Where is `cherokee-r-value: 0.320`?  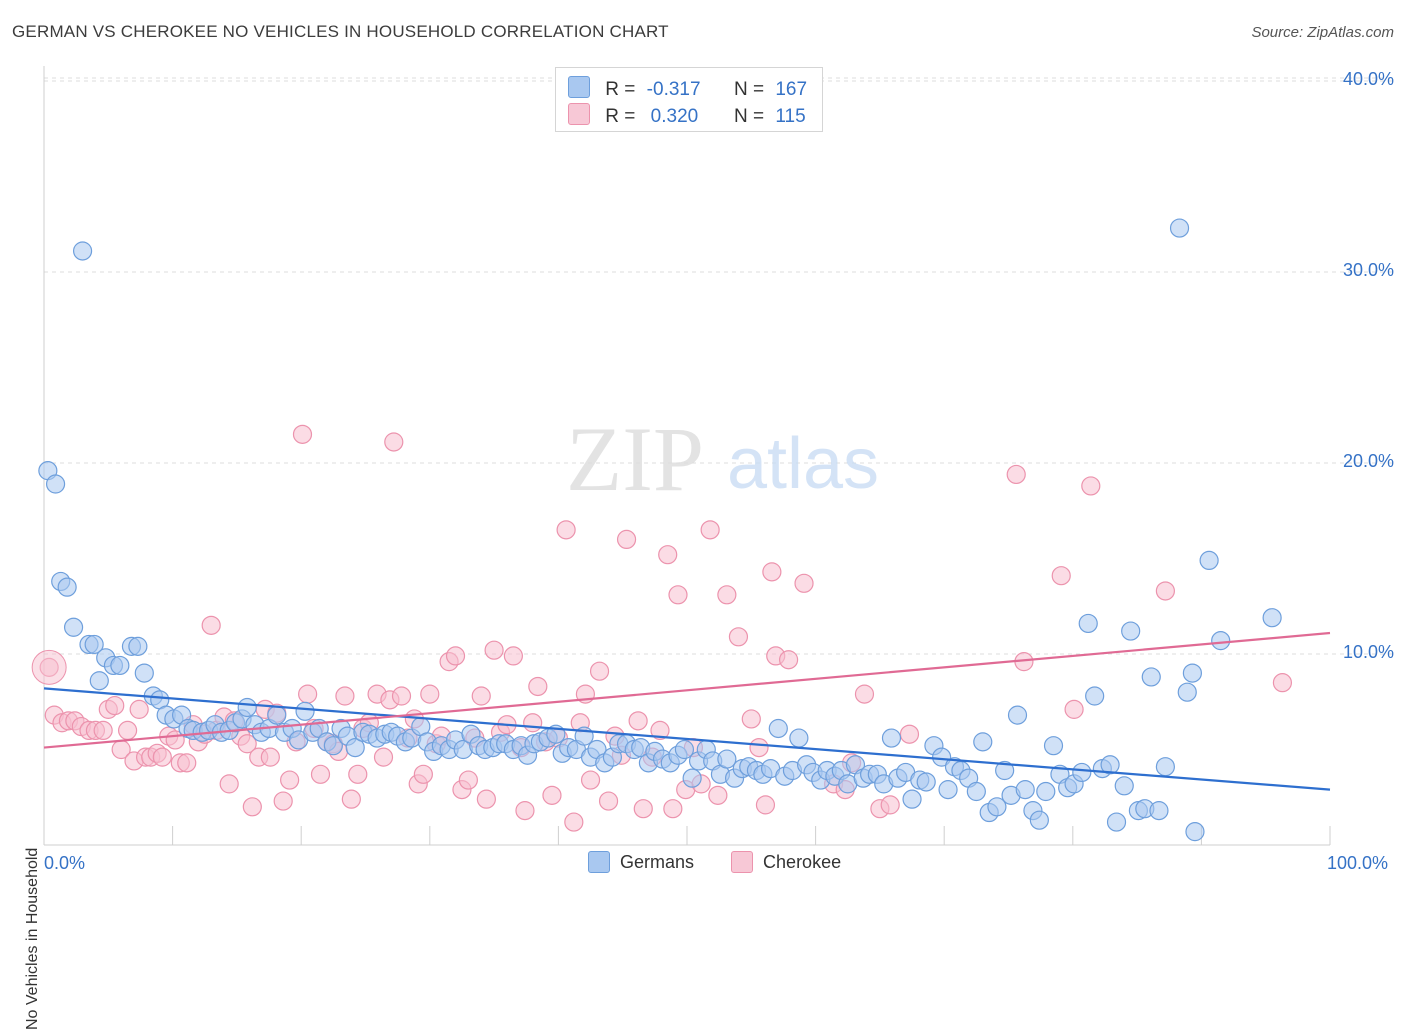
cherokee-r-value: 0.320 is located at coordinates (674, 116).